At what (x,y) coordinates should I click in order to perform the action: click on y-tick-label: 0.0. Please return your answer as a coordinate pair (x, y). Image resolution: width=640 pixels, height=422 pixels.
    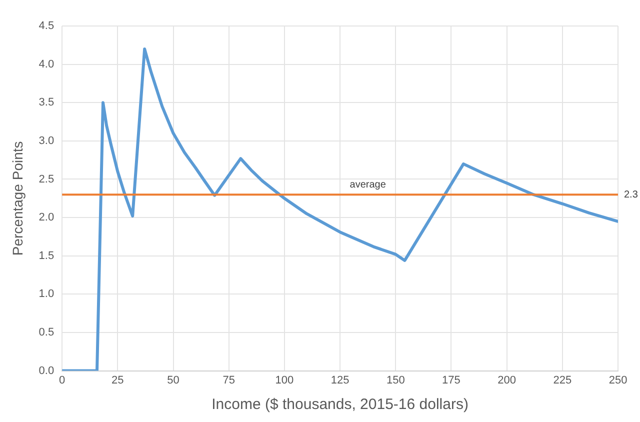
    Looking at the image, I should click on (46, 370).